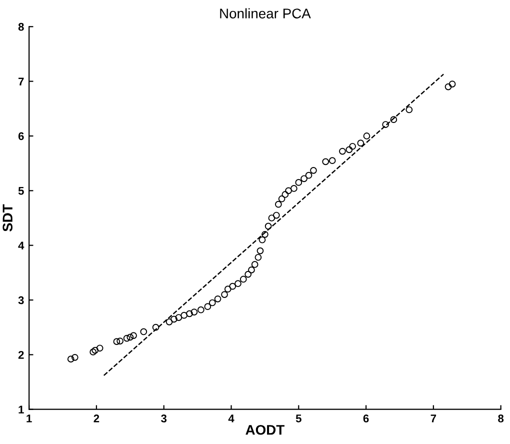 The image size is (510, 444). I want to click on y-tick-label: 1, so click(21, 410).